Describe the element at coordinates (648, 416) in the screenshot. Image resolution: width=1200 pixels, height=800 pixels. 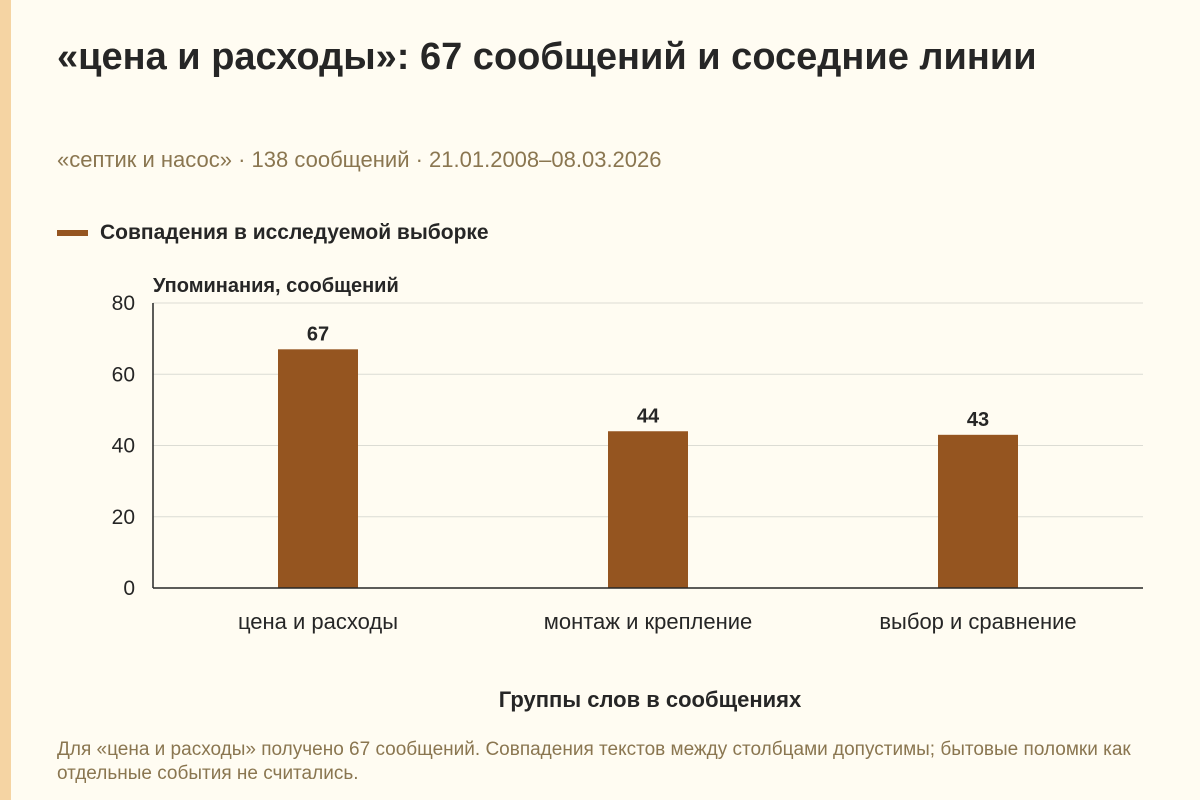
I see `data-label: 44` at that location.